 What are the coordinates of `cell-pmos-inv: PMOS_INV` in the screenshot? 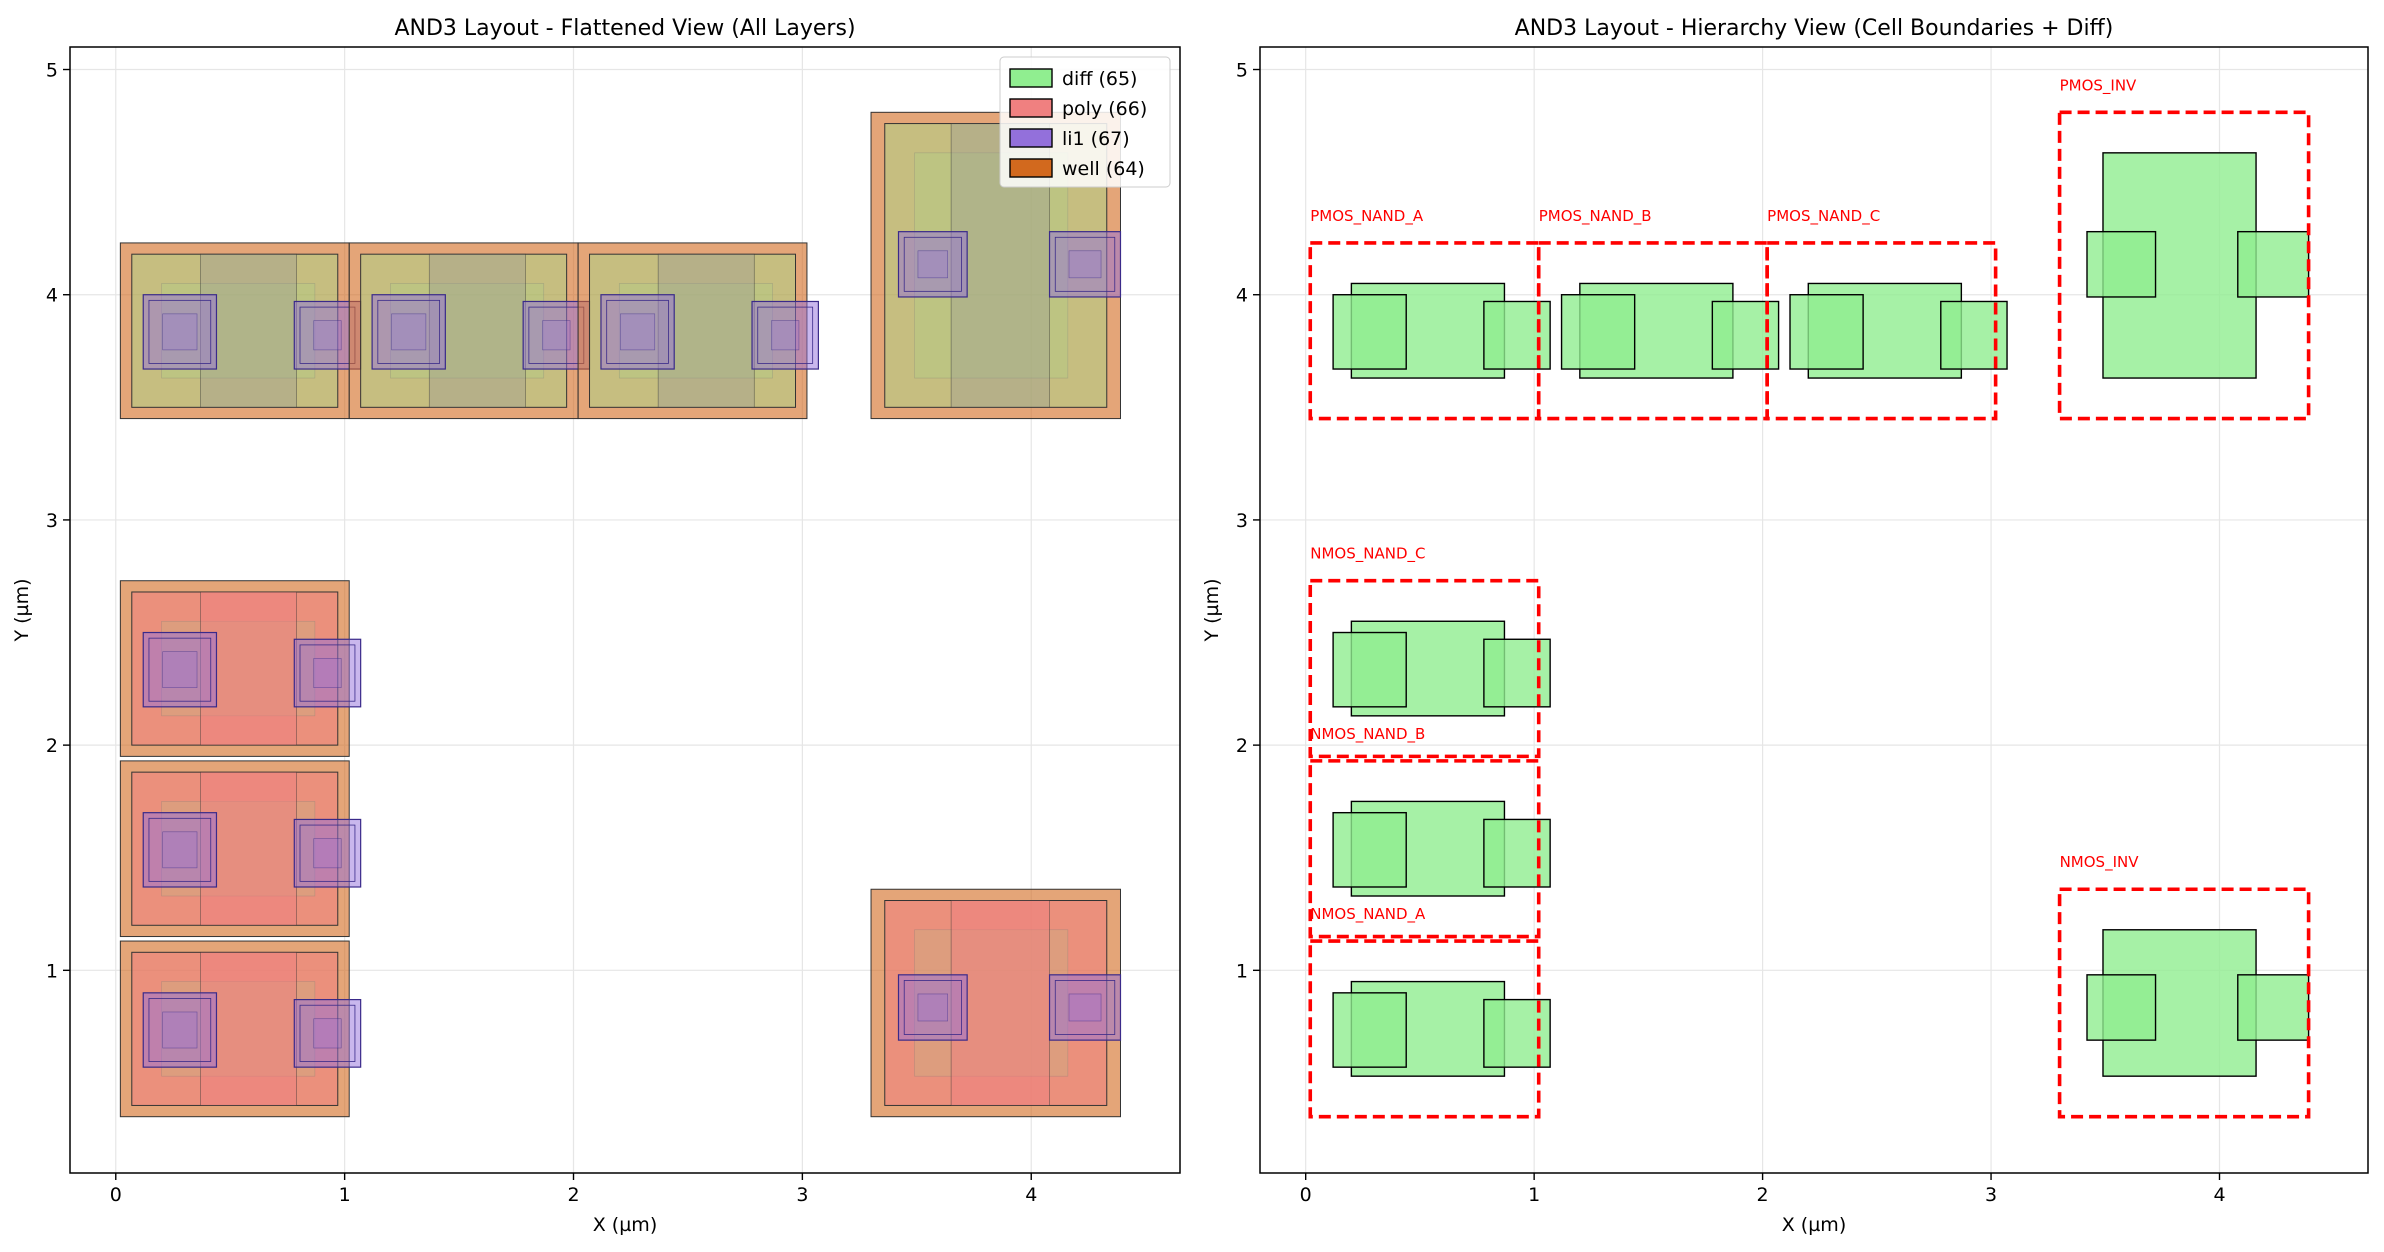 It's located at (2184, 248).